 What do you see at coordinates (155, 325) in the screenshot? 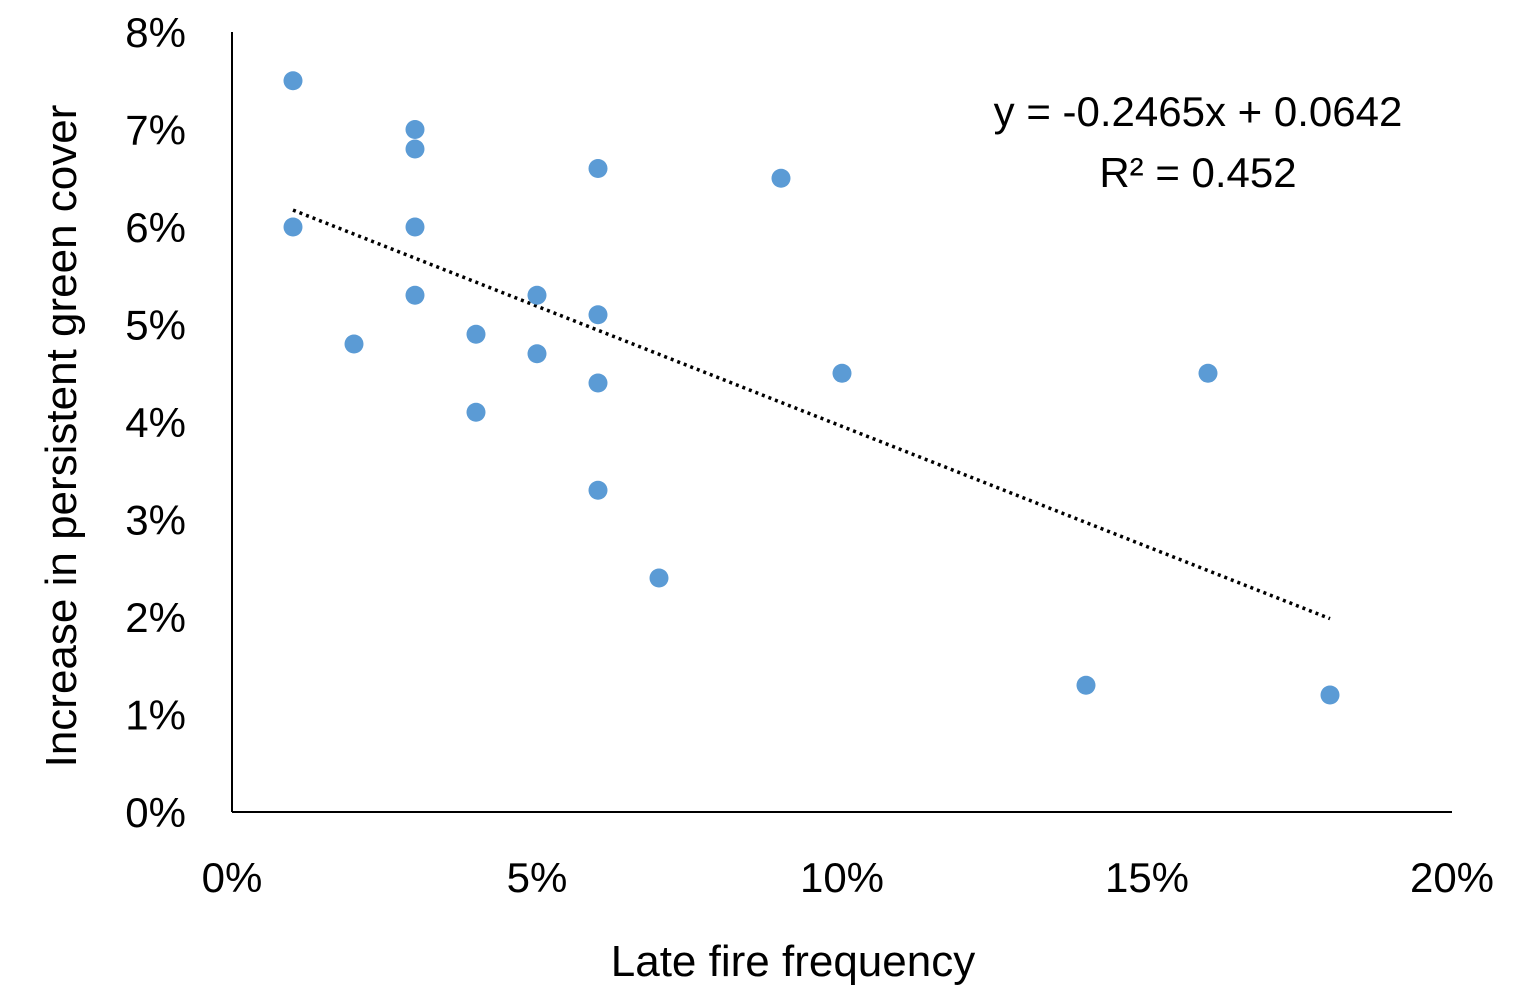
I see `y-tick-label: 5%` at bounding box center [155, 325].